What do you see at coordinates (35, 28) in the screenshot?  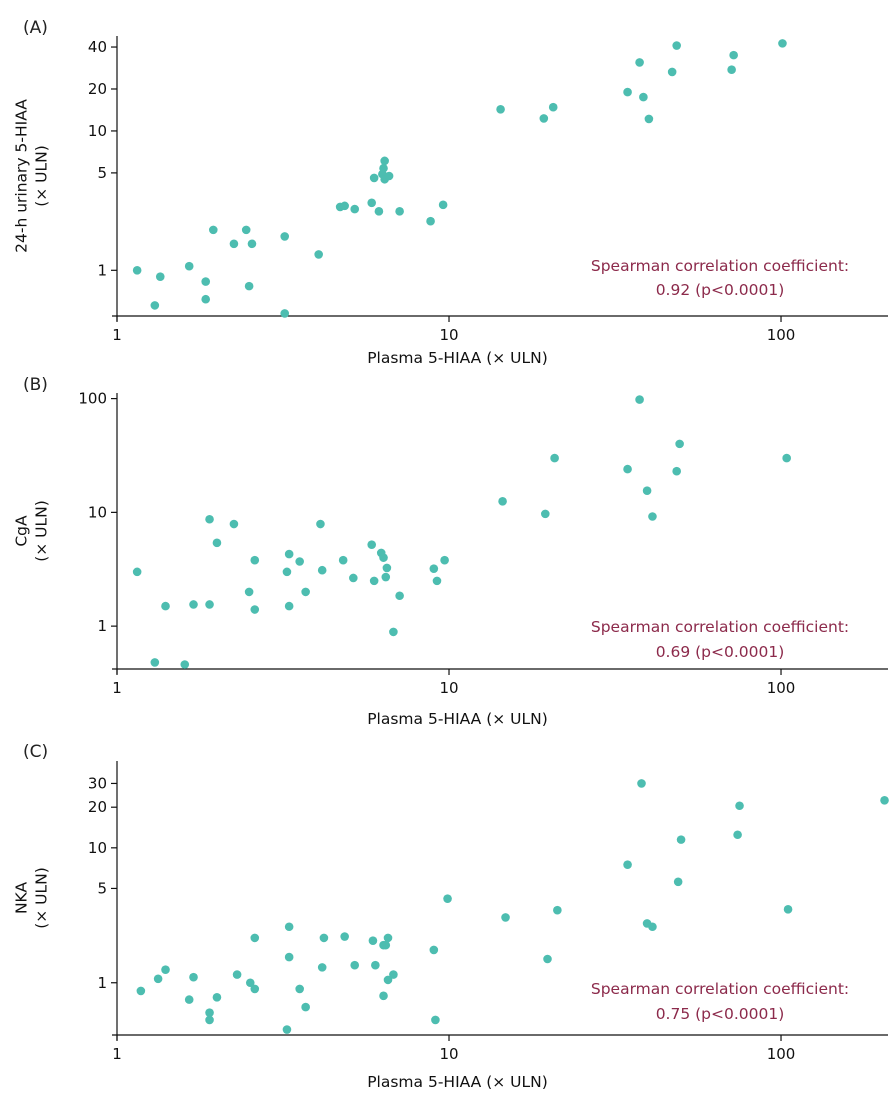 I see `panel-label: (A)` at bounding box center [35, 28].